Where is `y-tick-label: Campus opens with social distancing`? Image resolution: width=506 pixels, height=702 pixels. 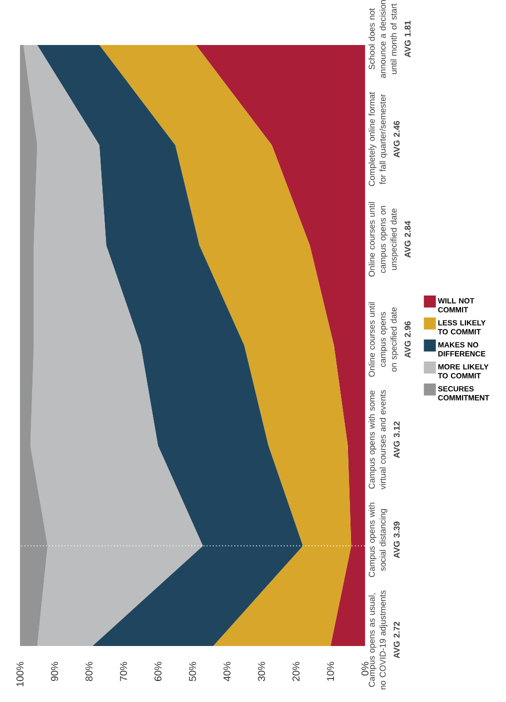 y-tick-label: Campus opens with social distancing is located at coordinates (378, 540).